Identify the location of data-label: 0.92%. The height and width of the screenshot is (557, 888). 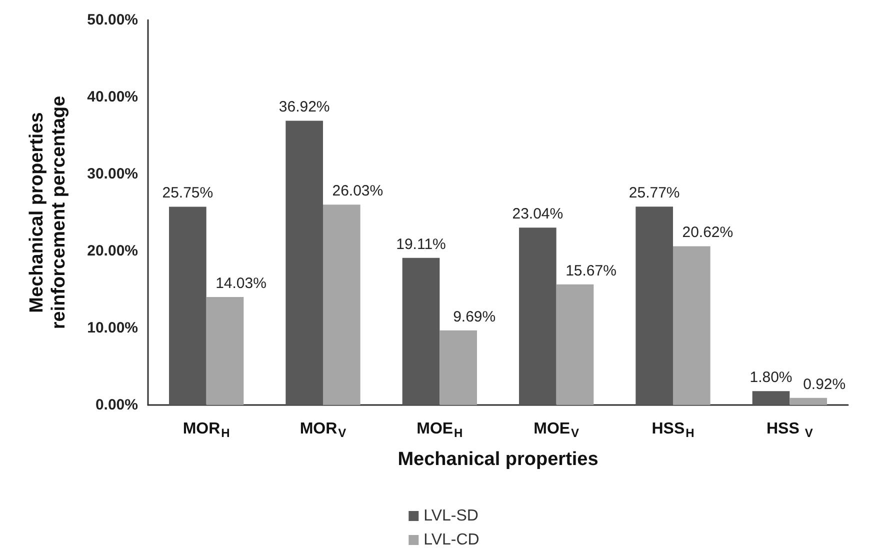
(824, 384).